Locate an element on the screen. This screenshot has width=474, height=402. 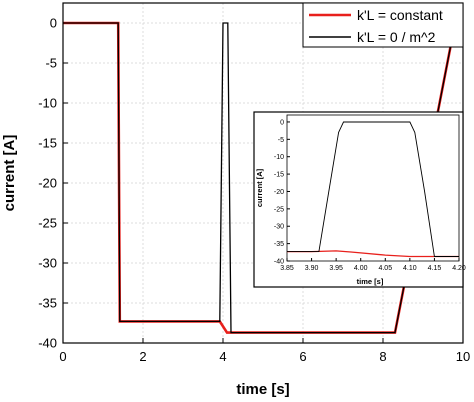
legend-box is located at coordinates (383, 25).